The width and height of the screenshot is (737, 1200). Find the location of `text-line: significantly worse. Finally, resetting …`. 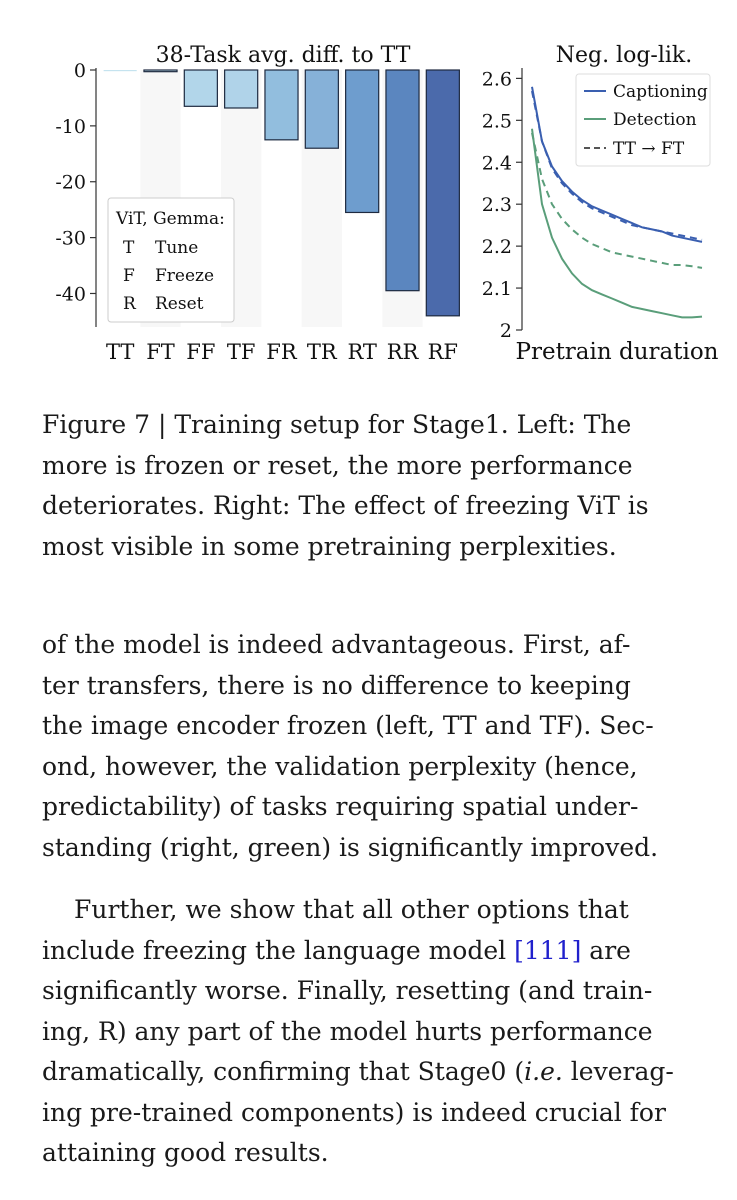

text-line: significantly worse. Finally, resetting … is located at coordinates (347, 990).